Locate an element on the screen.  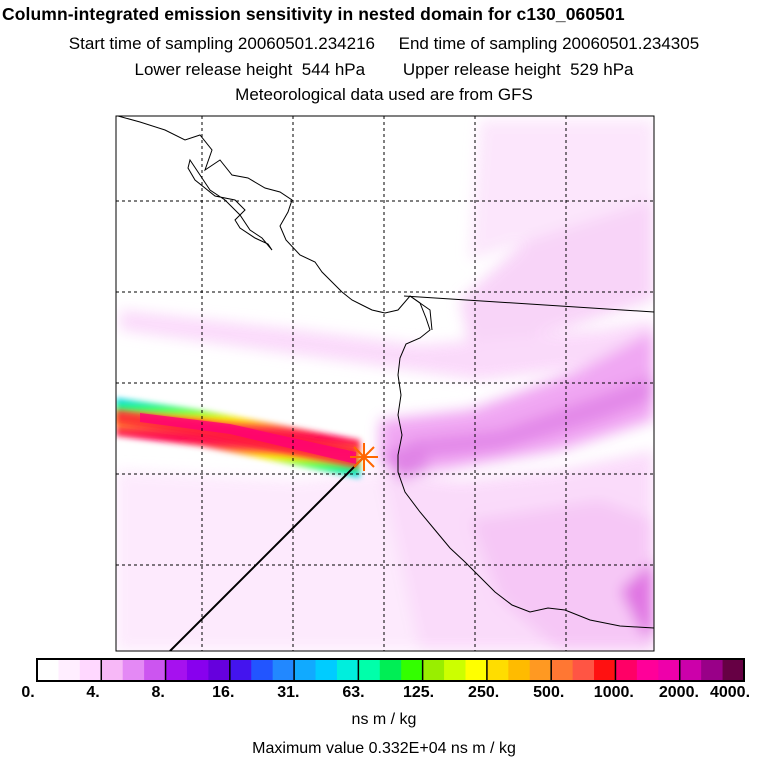
colorbar-label: 1000. is located at coordinates (613, 692).